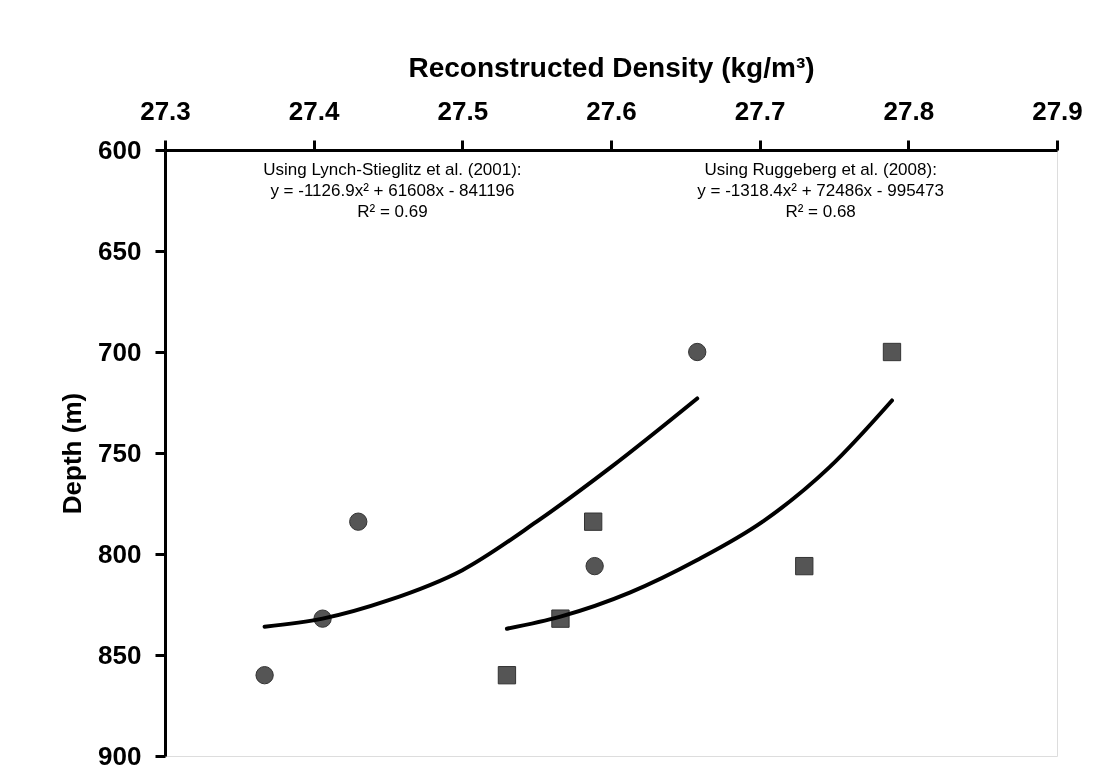  Describe the element at coordinates (120, 654) in the screenshot. I see `y-tick-label: 850` at that location.